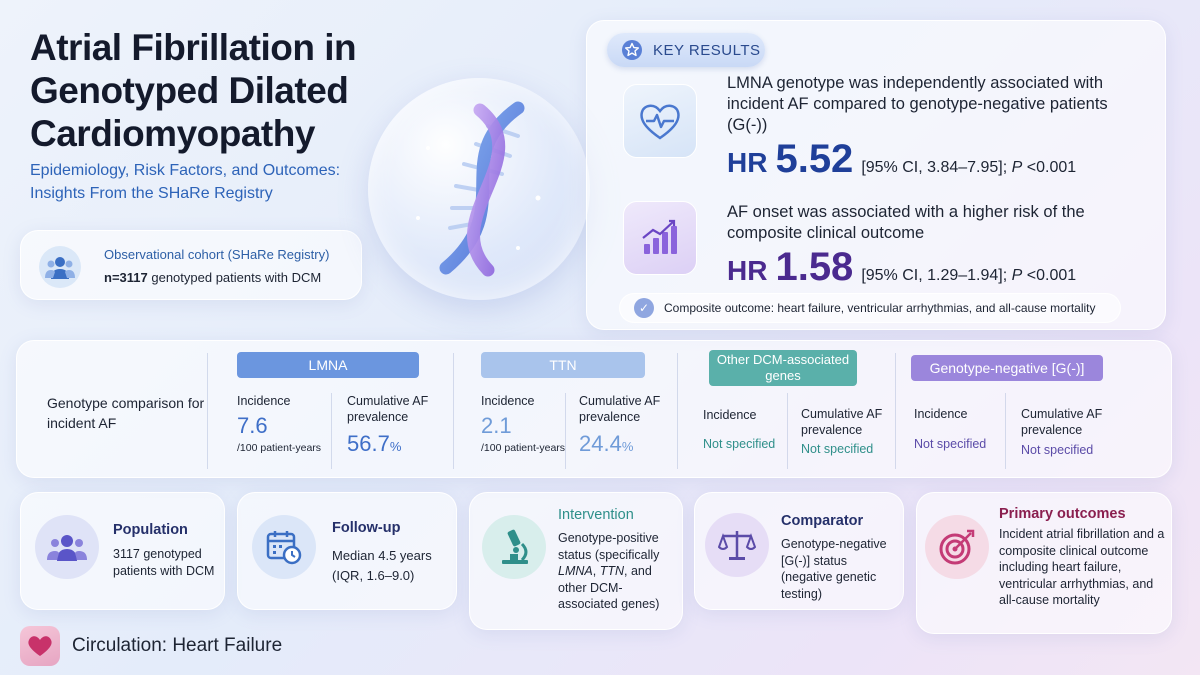 This screenshot has width=1200, height=675. Describe the element at coordinates (739, 444) in the screenshot. I see `other-incidence-value: Not specified` at that location.